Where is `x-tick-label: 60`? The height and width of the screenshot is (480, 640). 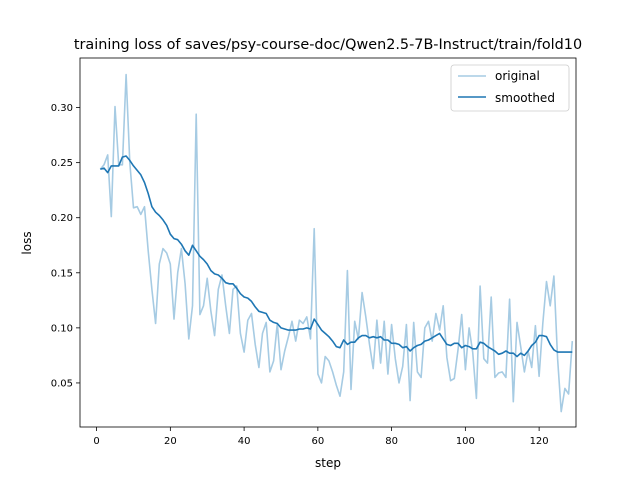
x-tick-label: 60 is located at coordinates (317, 441).